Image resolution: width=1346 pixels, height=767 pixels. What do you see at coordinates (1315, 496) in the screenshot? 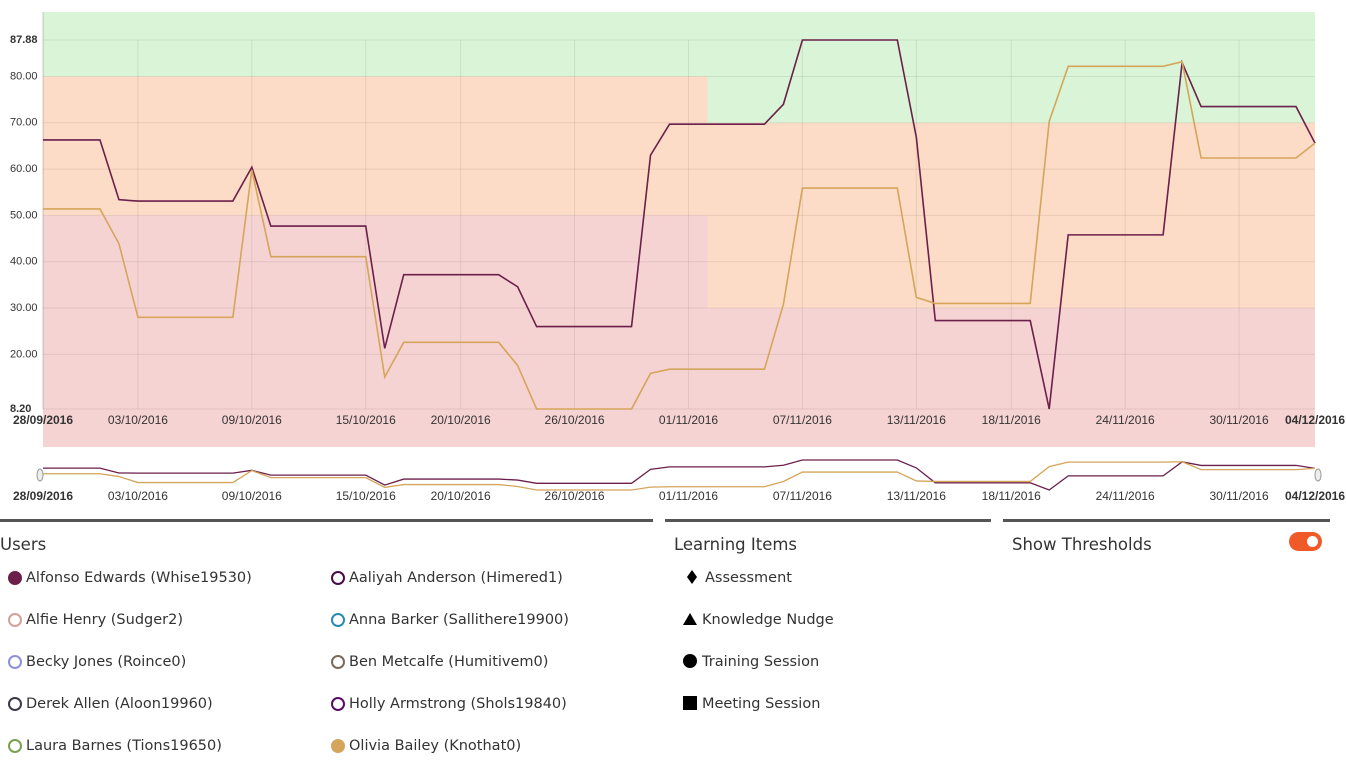
I see `navigator-tick-label: 04/12/2016` at bounding box center [1315, 496].